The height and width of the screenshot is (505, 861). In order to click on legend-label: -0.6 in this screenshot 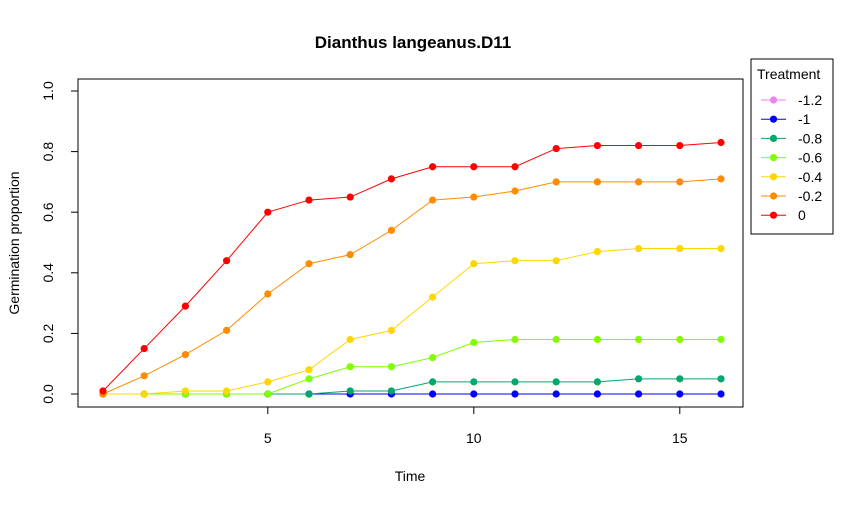, I will do `click(810, 158)`.